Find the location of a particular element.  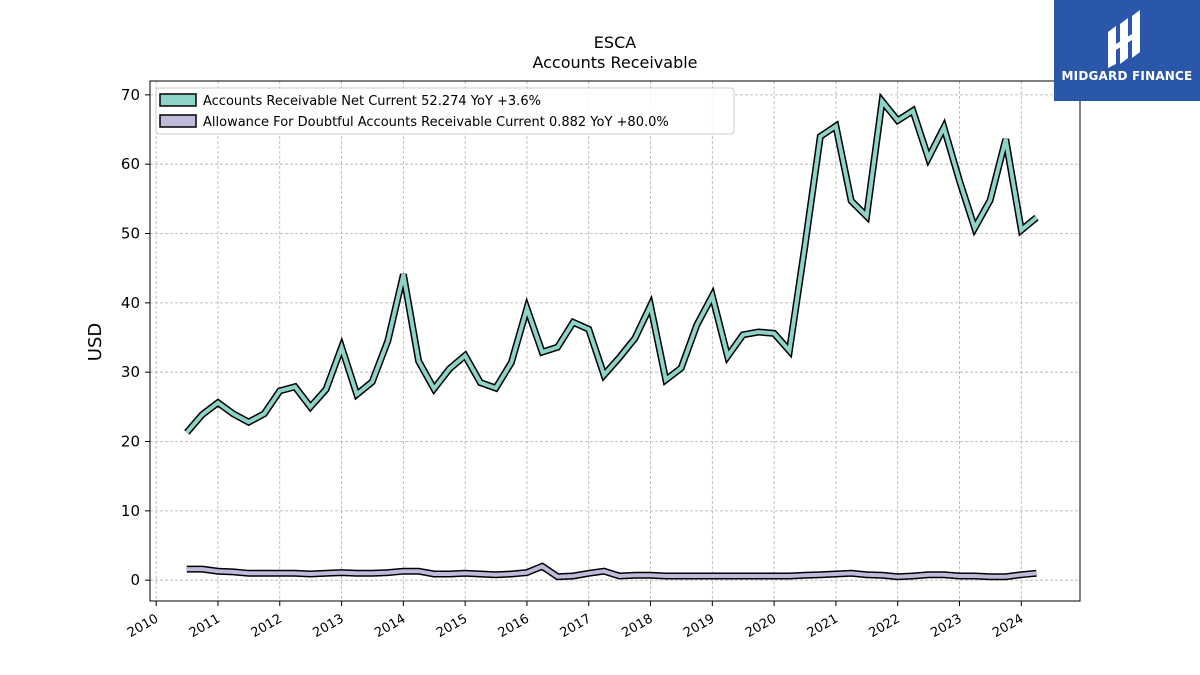

x-tick-label: 2017 is located at coordinates (576, 626).